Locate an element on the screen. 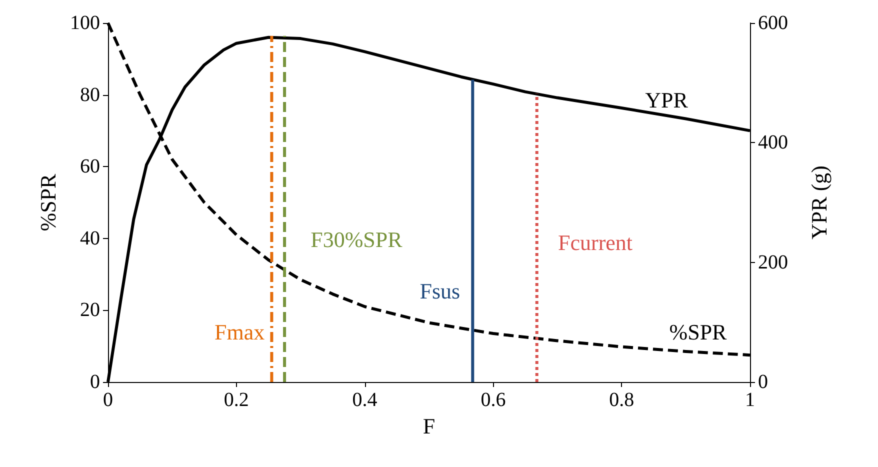 The width and height of the screenshot is (878, 467). y2-axis-title: YPR (g) is located at coordinates (819, 203).